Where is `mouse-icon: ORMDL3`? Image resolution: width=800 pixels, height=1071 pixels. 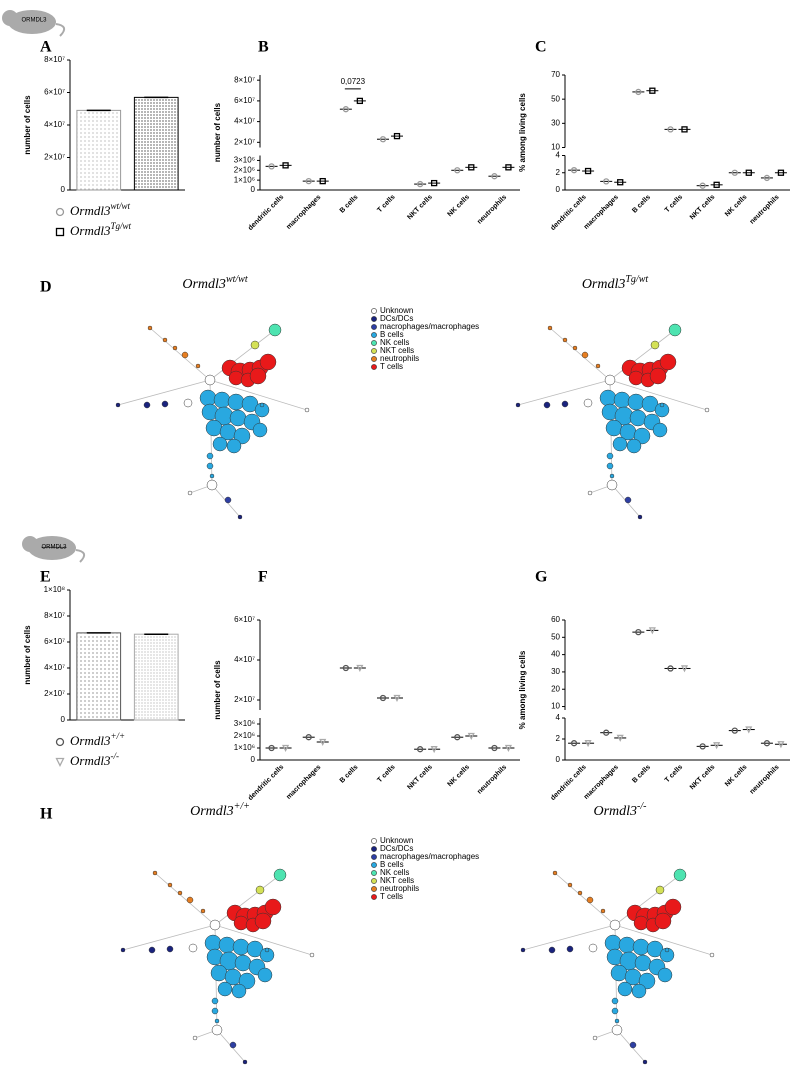 mouse-icon: ORMDL3 is located at coordinates (54, 549).